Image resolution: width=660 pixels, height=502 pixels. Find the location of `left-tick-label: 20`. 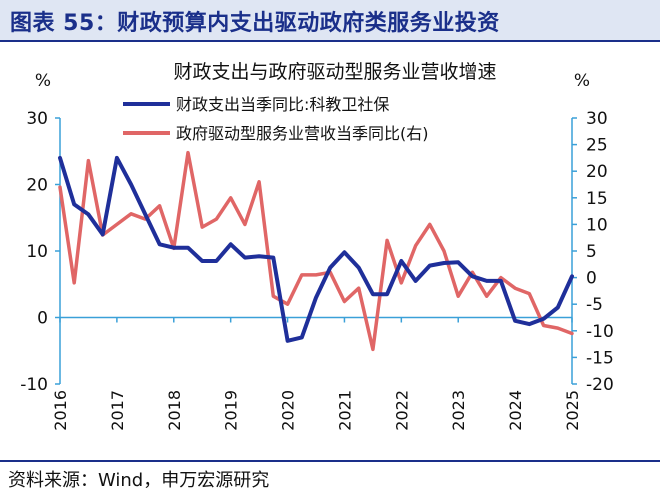

left-tick-label: 20 is located at coordinates (37, 186).